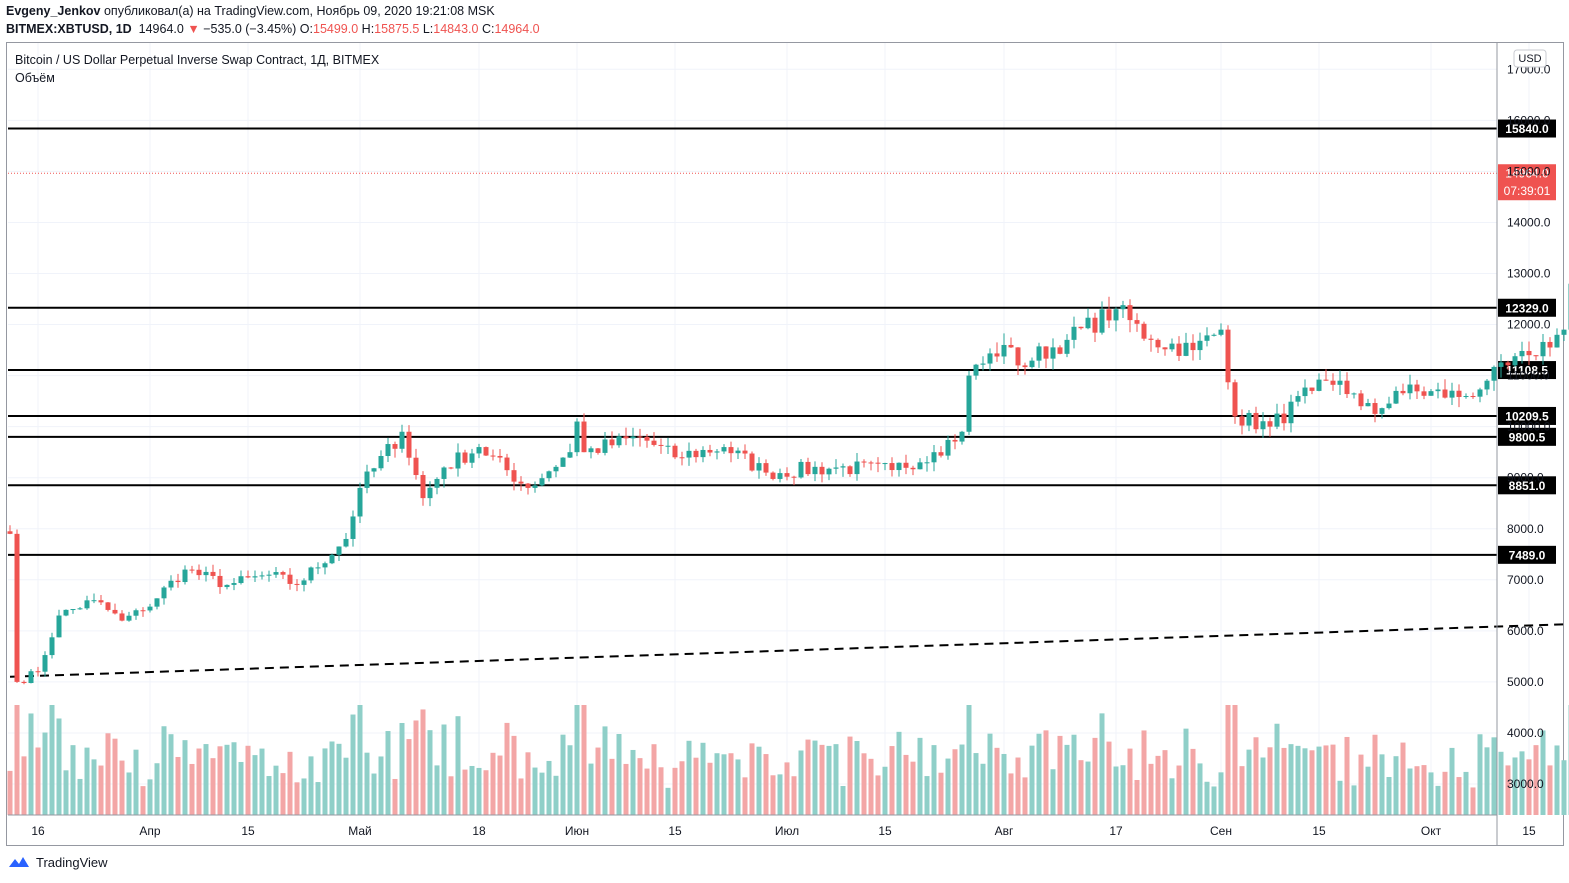 This screenshot has width=1569, height=883. What do you see at coordinates (1527, 191) in the screenshot?
I see `countdown-label: 07:39:01` at bounding box center [1527, 191].